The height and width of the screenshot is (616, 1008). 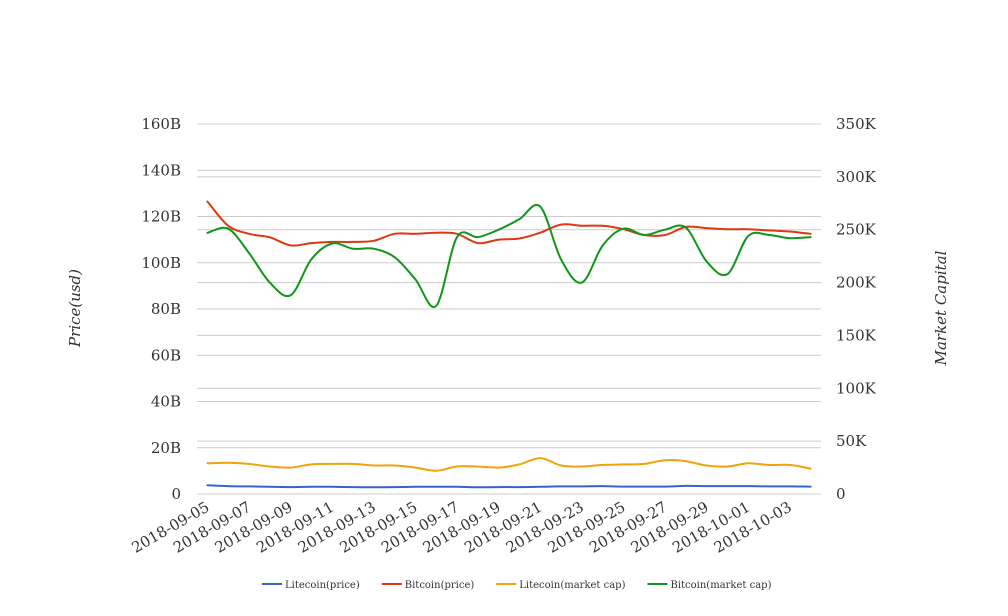 What do you see at coordinates (440, 585) in the screenshot?
I see `legend-label: Bitcoin(price)` at bounding box center [440, 585].